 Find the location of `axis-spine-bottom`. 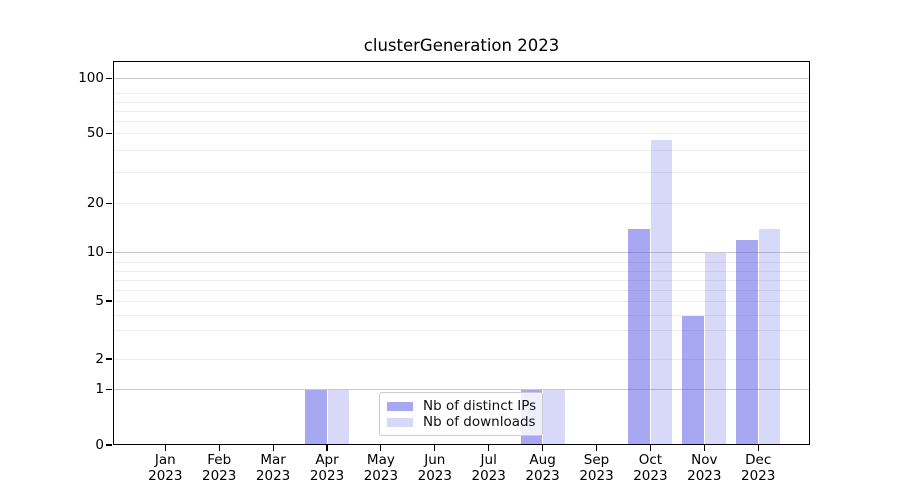

axis-spine-bottom is located at coordinates (461, 444).